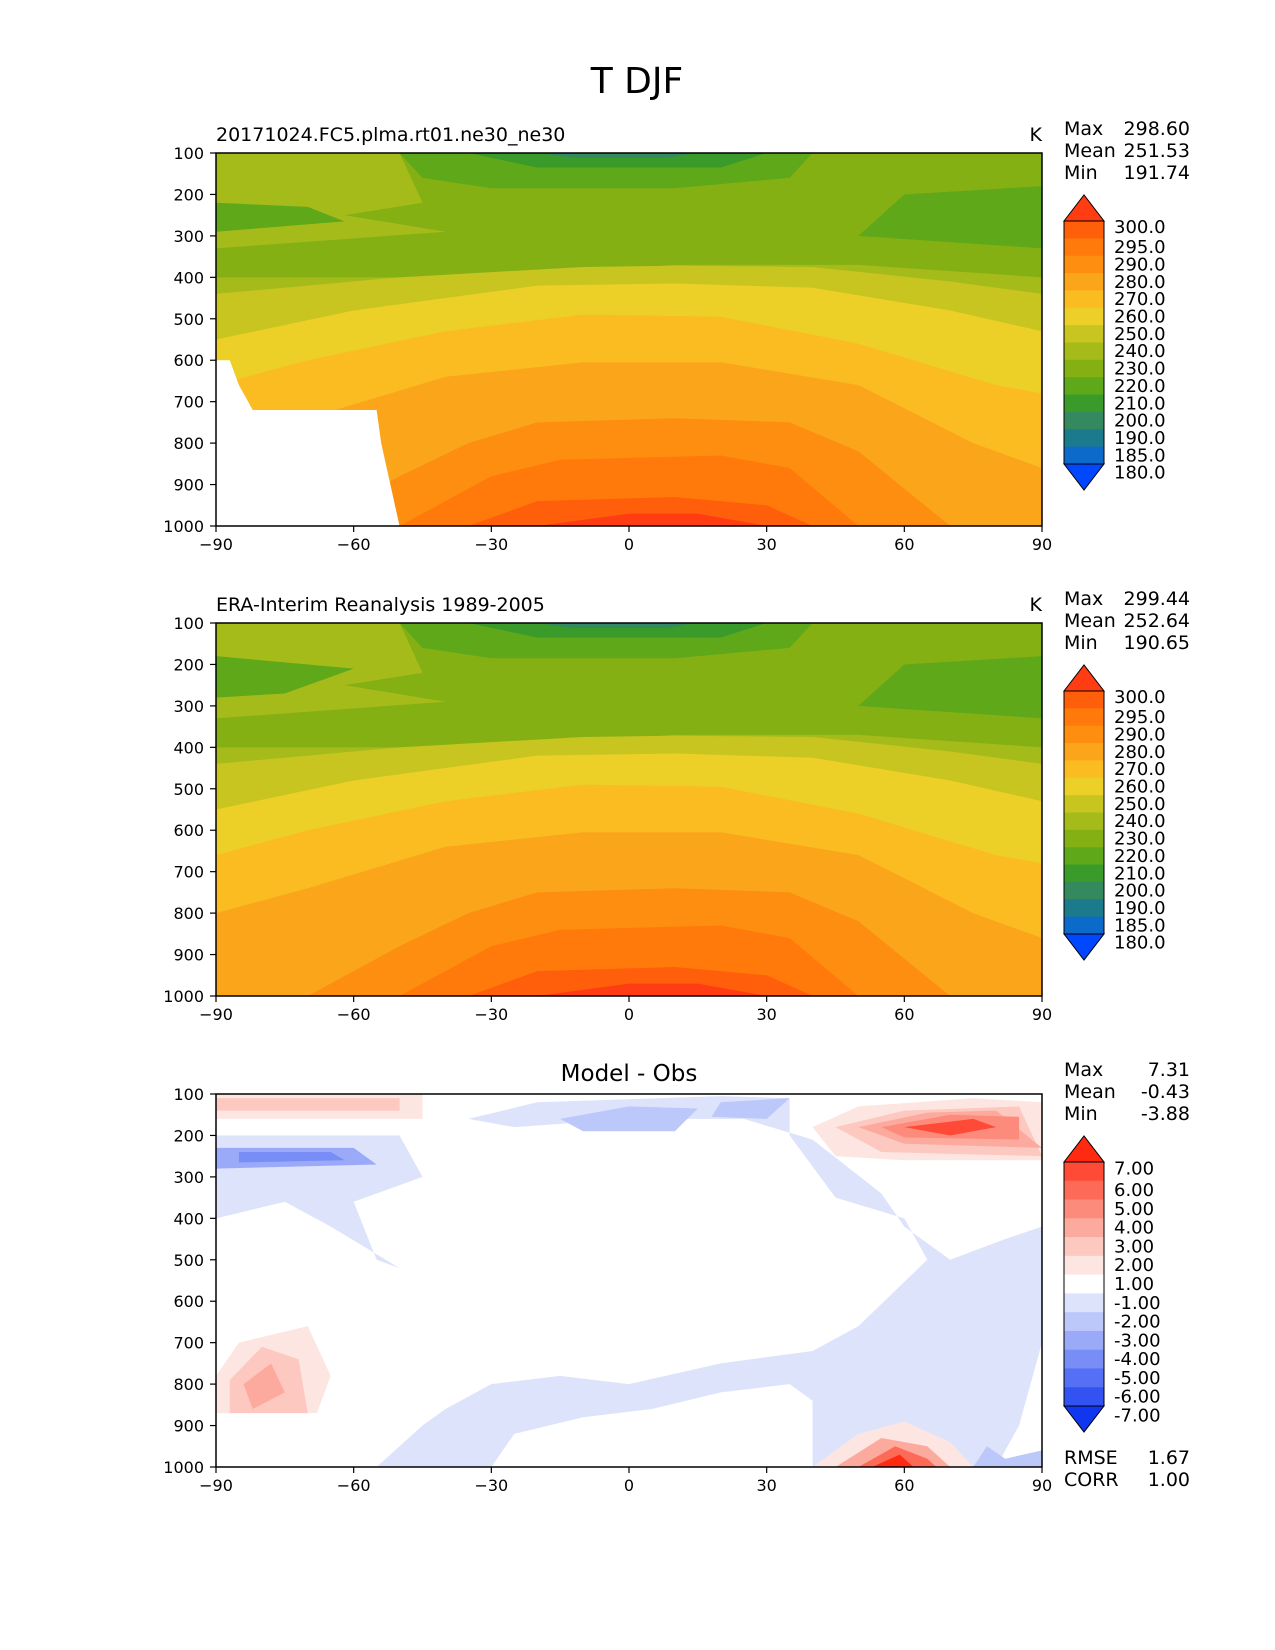 This screenshot has width=1275, height=1650. Describe the element at coordinates (380, 605) in the screenshot. I see `panel-reference-title: ERA-Interim Reanalysis 1989-2005` at that location.